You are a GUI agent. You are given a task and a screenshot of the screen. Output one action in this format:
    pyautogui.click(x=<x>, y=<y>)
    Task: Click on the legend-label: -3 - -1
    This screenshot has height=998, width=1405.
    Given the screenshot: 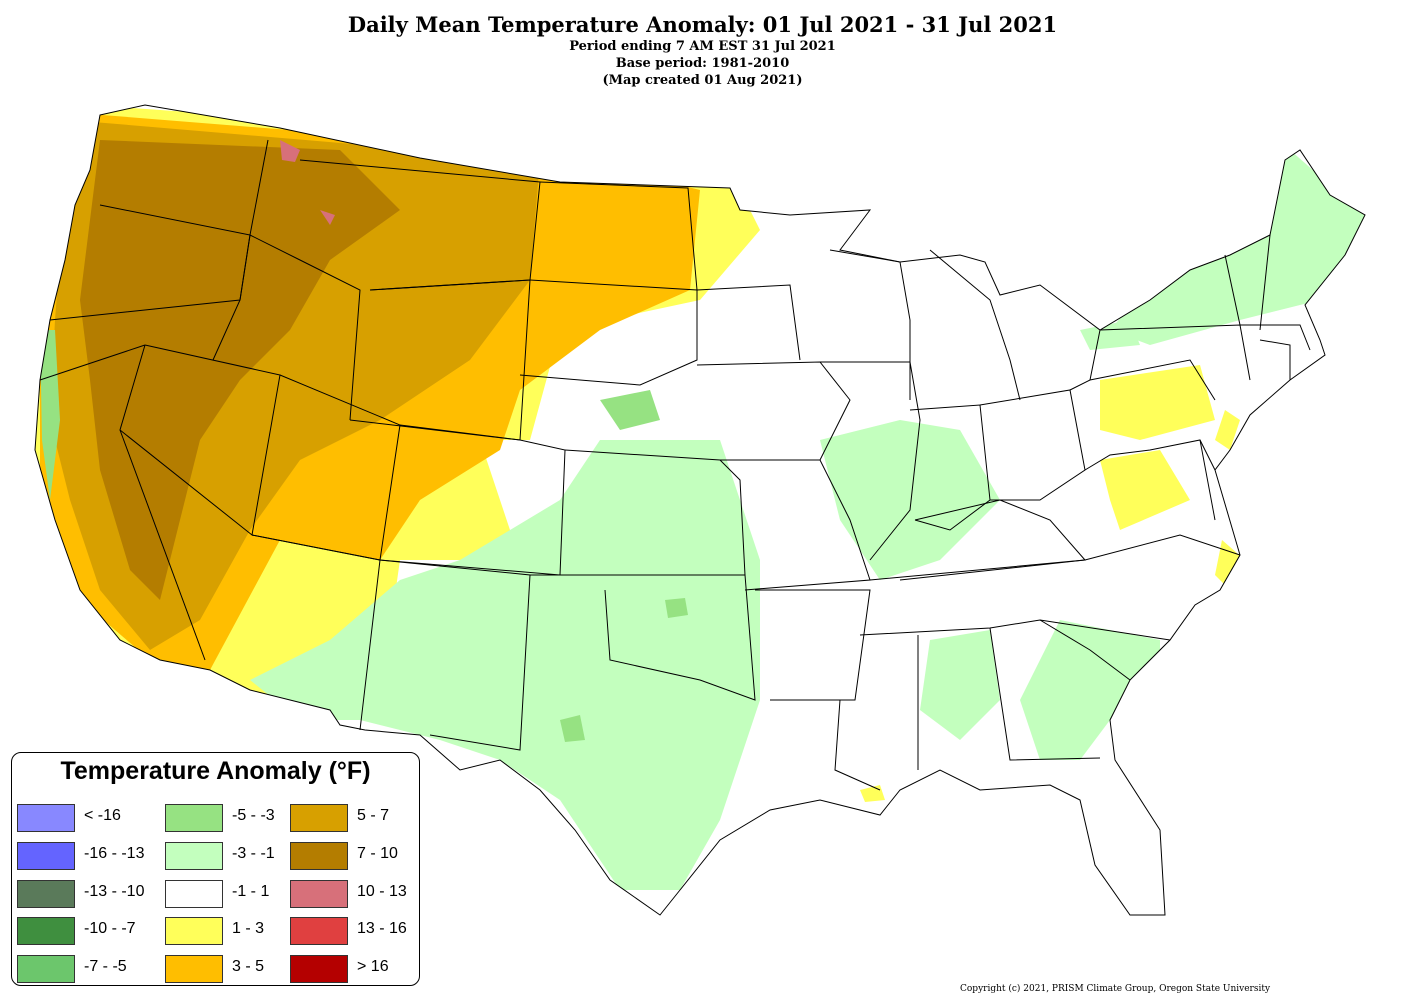 What is the action you would take?
    pyautogui.click(x=253, y=853)
    